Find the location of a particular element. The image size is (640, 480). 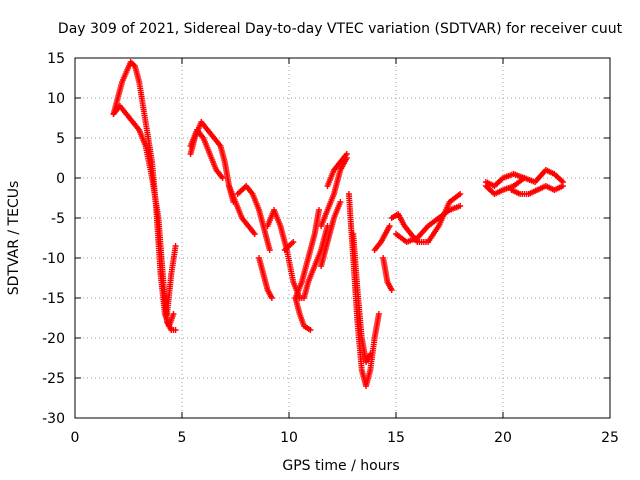

y-tick-label: 15 is located at coordinates (56, 59).